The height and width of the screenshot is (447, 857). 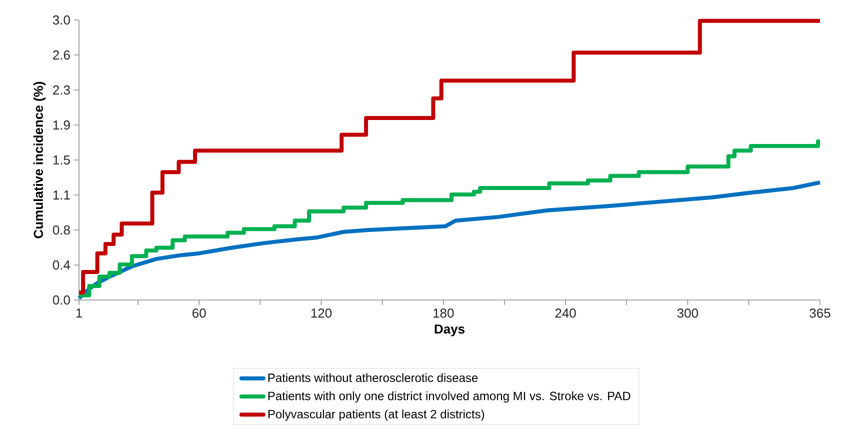 What do you see at coordinates (565, 313) in the screenshot?
I see `x-tick-label: 240` at bounding box center [565, 313].